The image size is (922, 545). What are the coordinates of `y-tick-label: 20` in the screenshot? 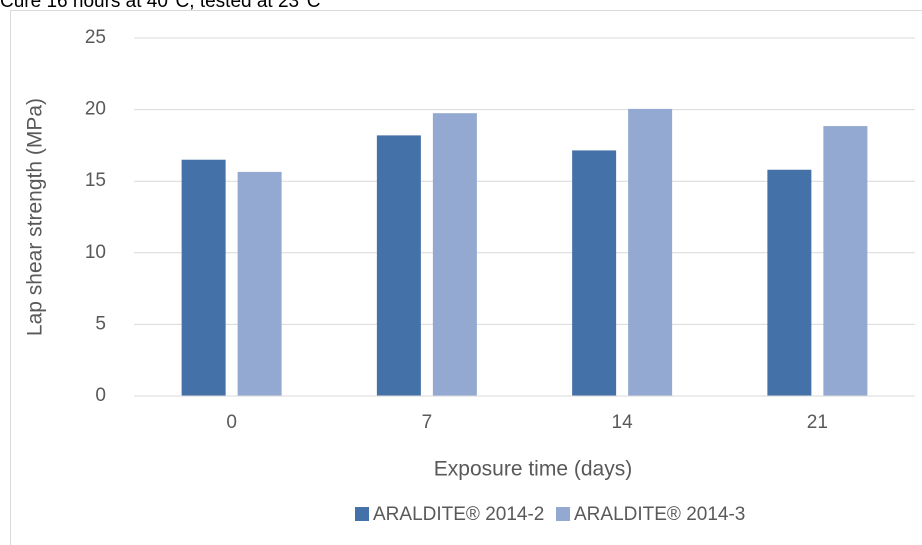 It's located at (95, 109).